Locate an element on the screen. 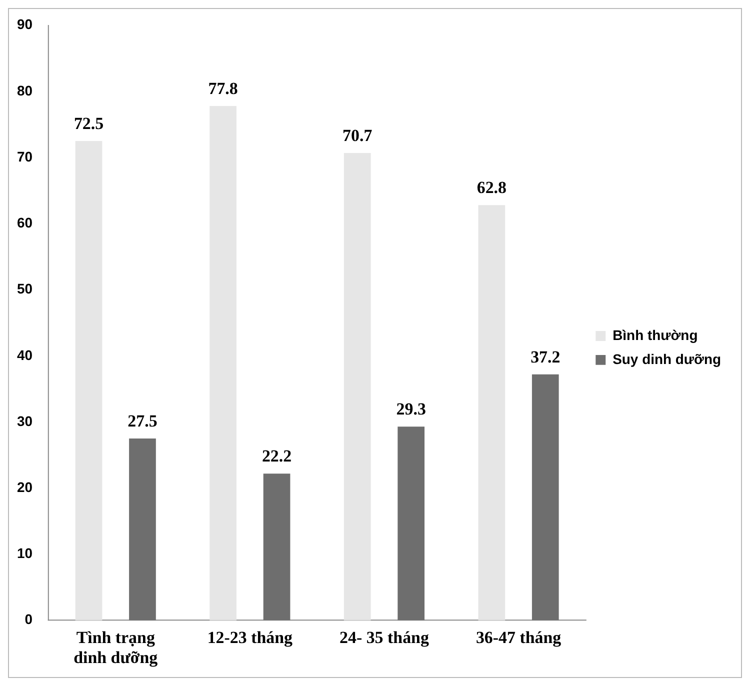 This screenshot has width=752, height=689. data-label: 29.3 is located at coordinates (411, 409).